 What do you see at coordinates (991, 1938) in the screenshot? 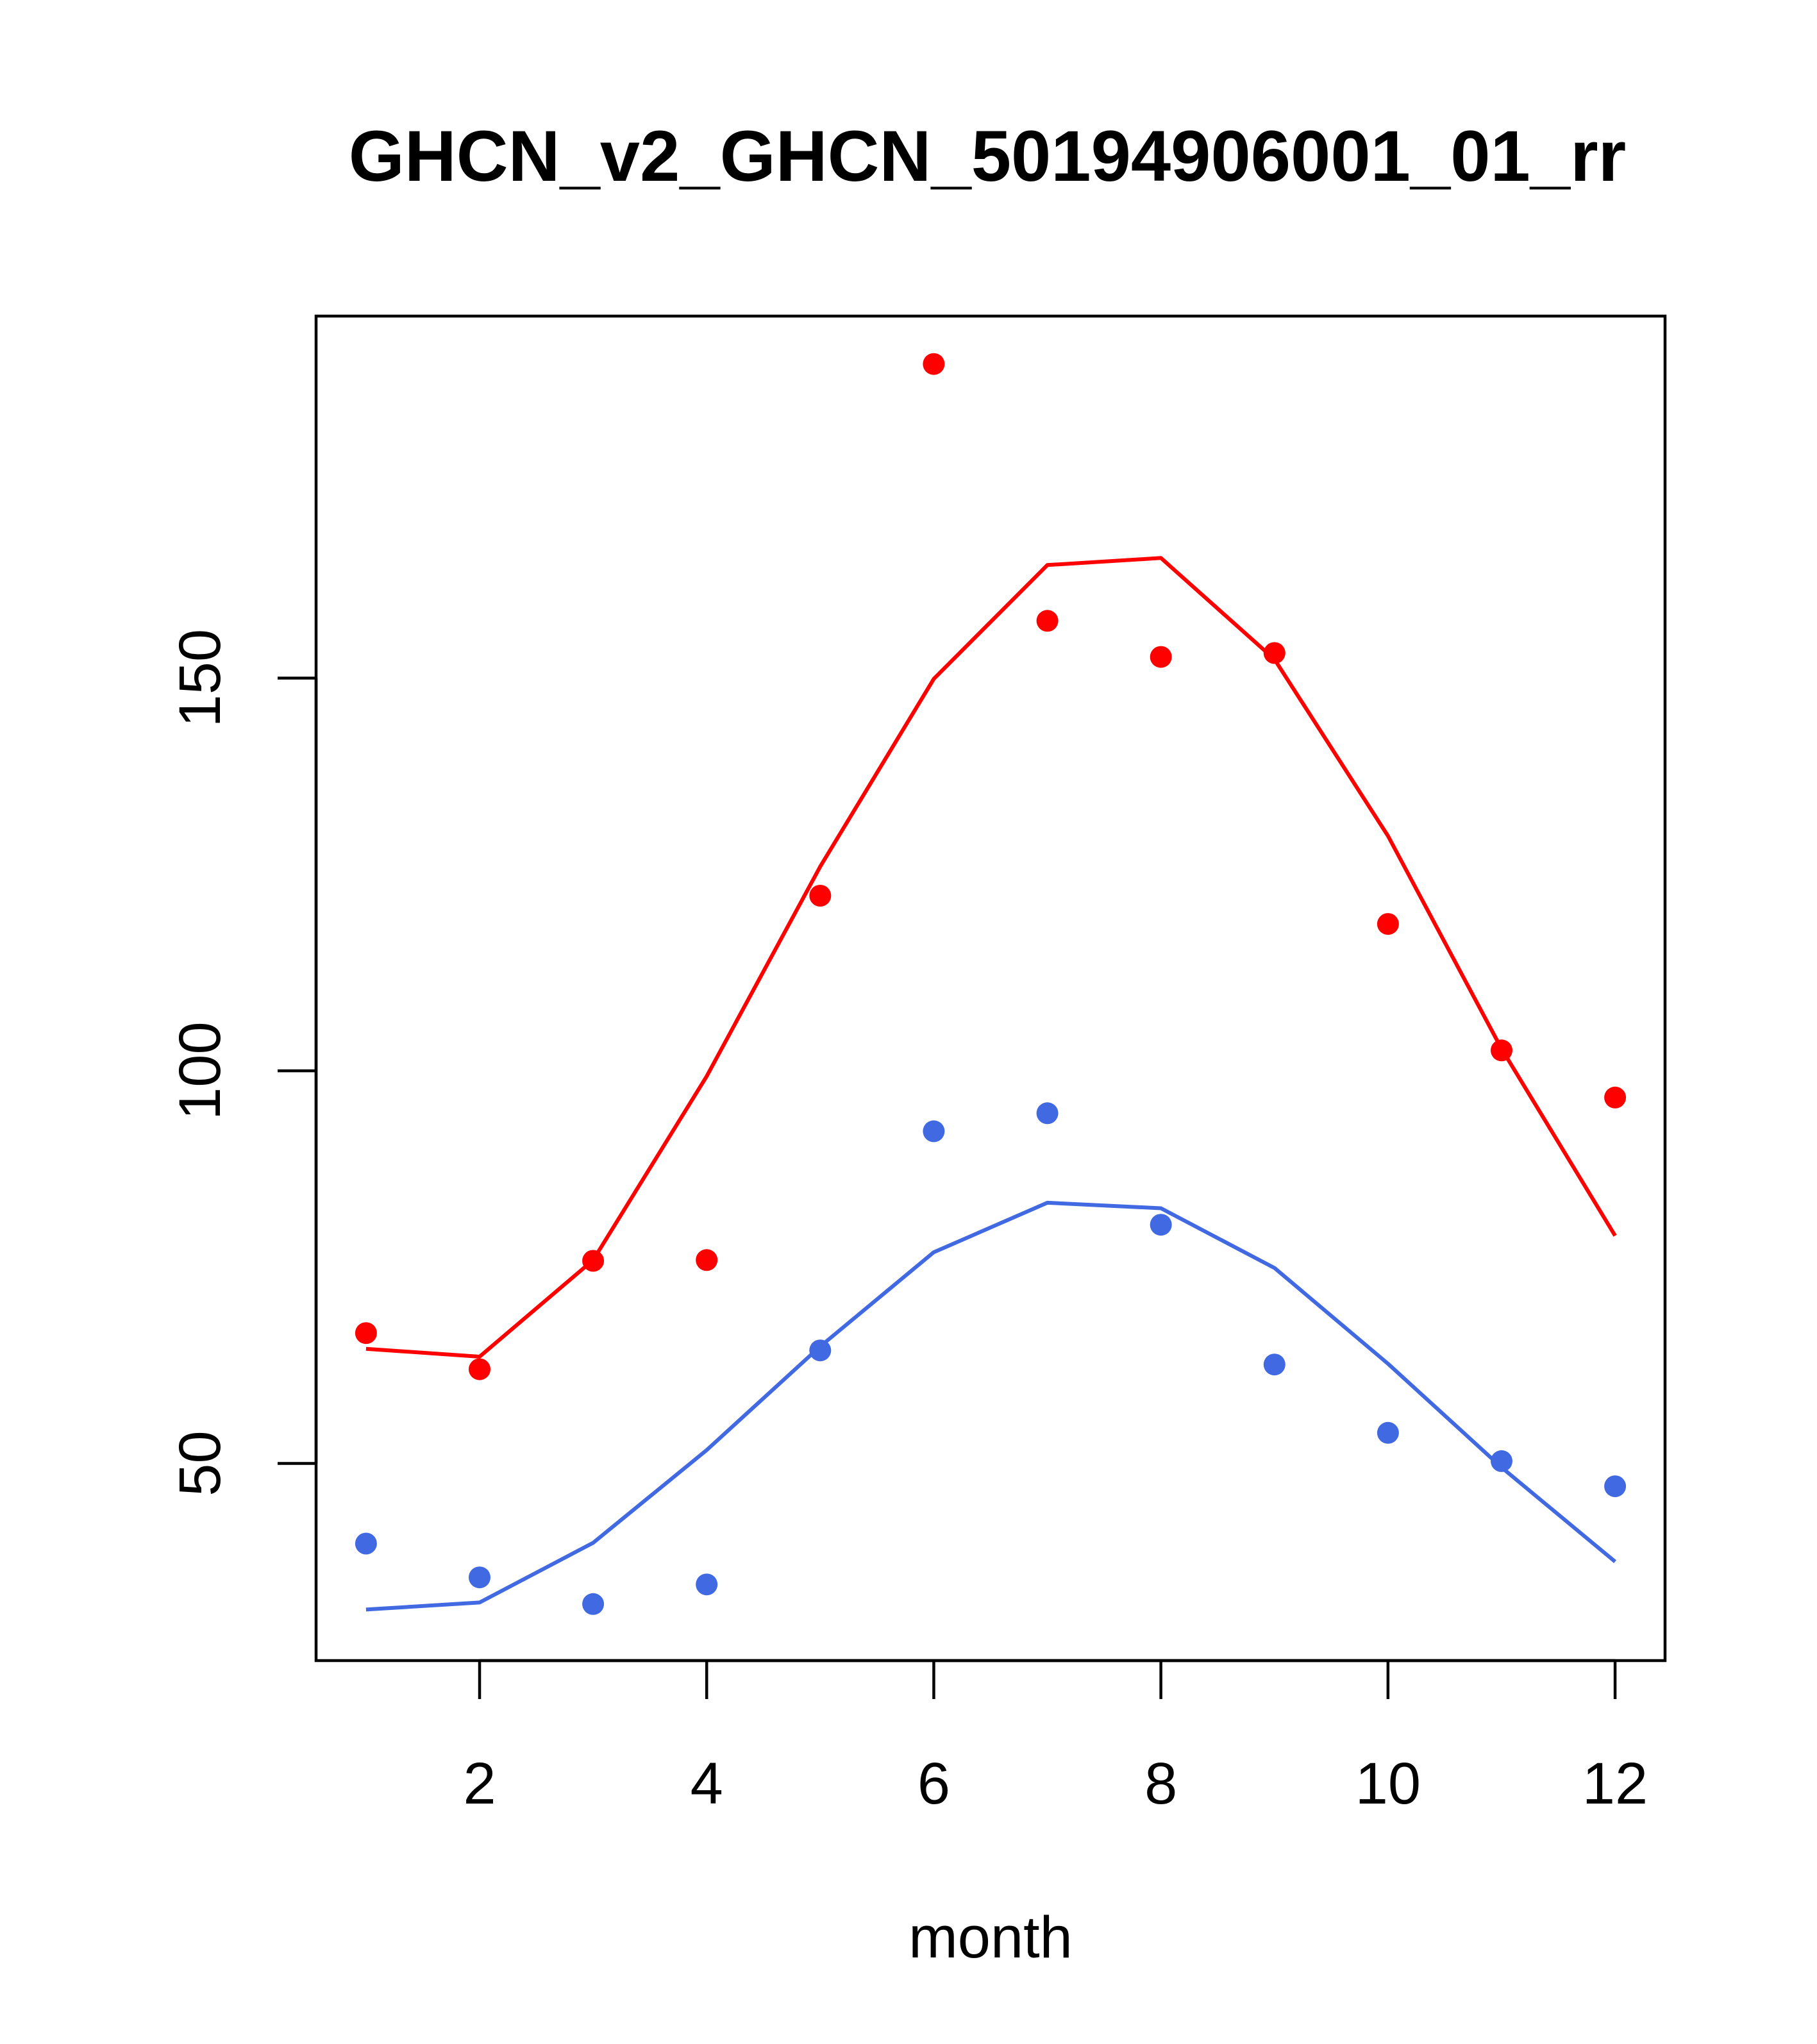
I see `x-axis-label: month` at bounding box center [991, 1938].